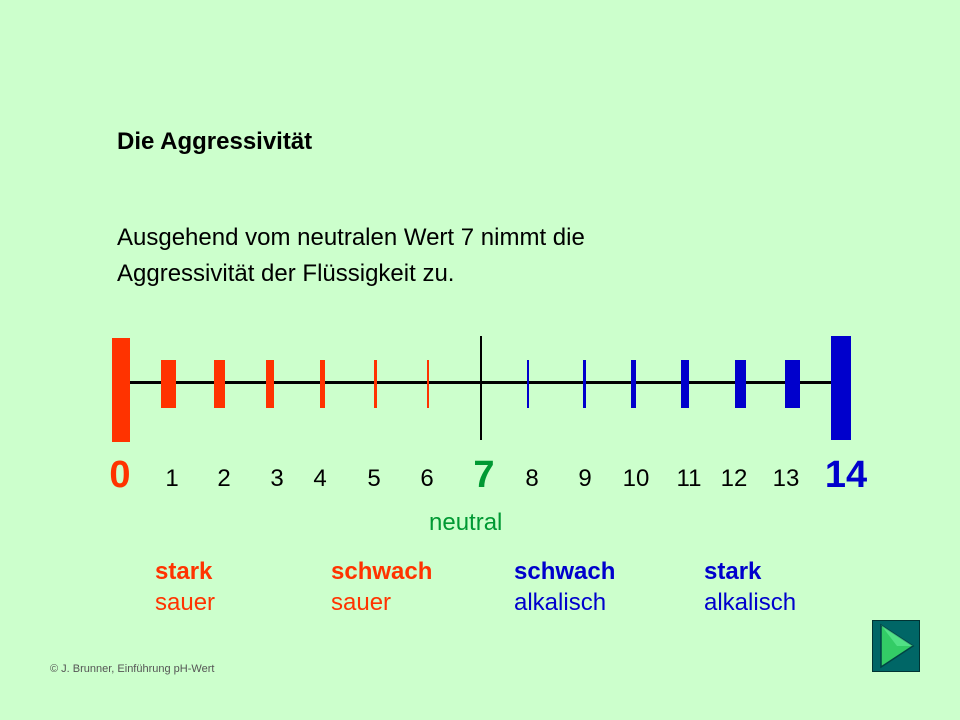 The width and height of the screenshot is (960, 720). I want to click on scale-label-8: 8, so click(532, 478).